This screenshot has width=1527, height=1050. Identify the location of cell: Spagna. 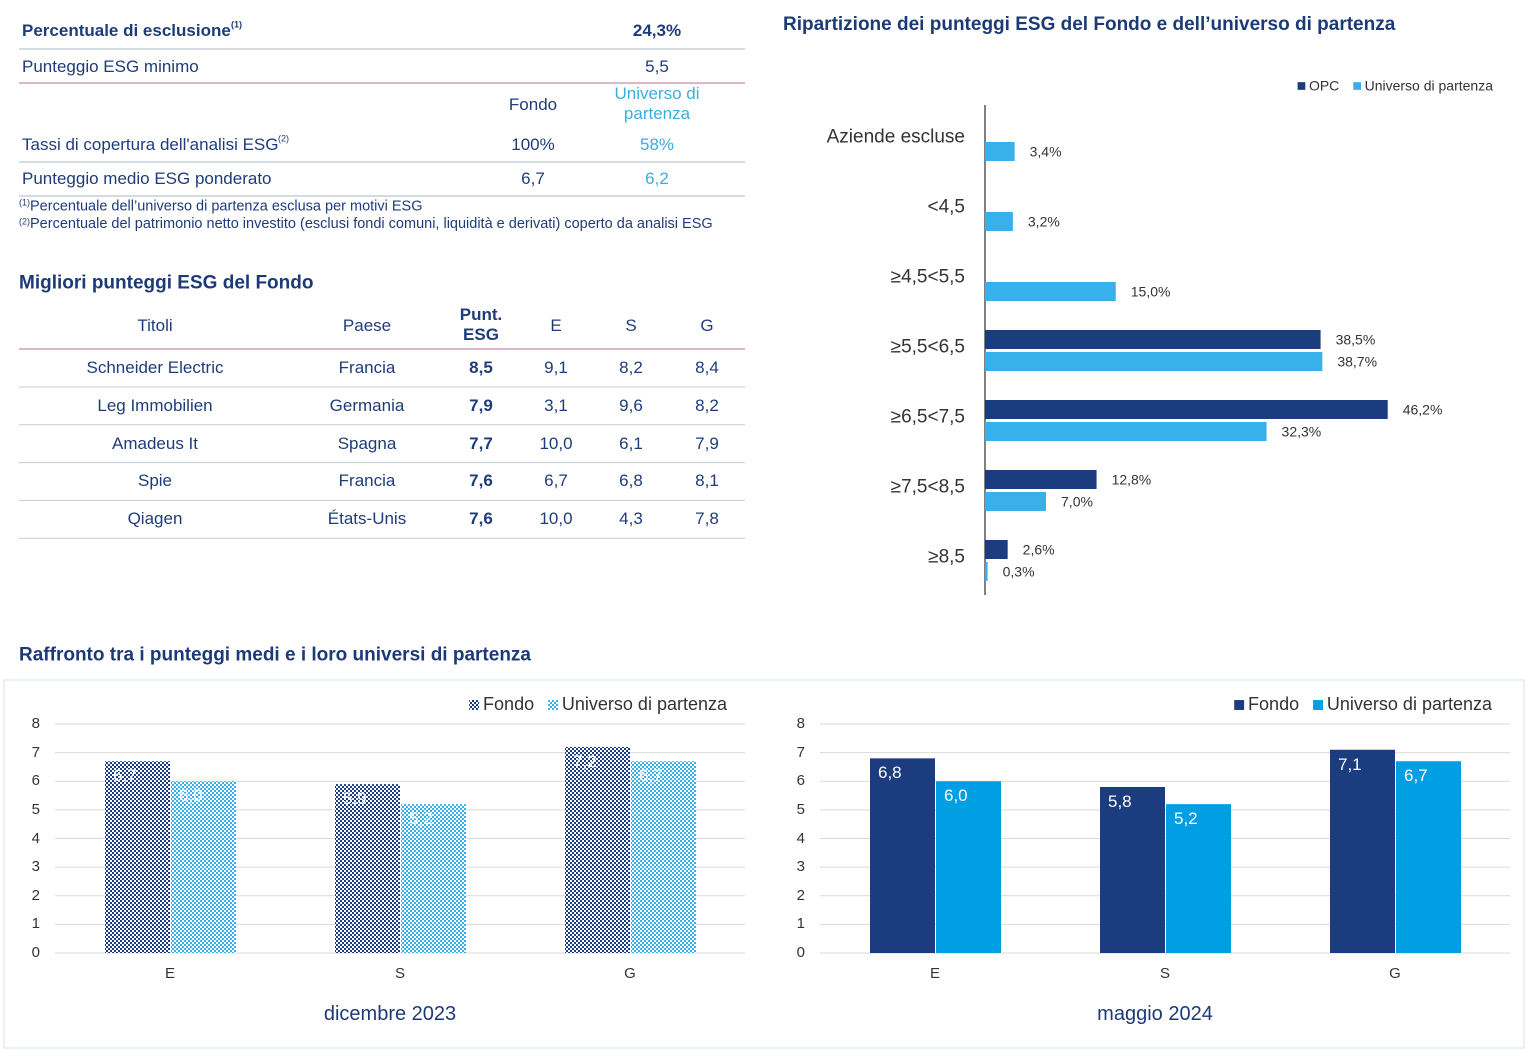
(367, 443).